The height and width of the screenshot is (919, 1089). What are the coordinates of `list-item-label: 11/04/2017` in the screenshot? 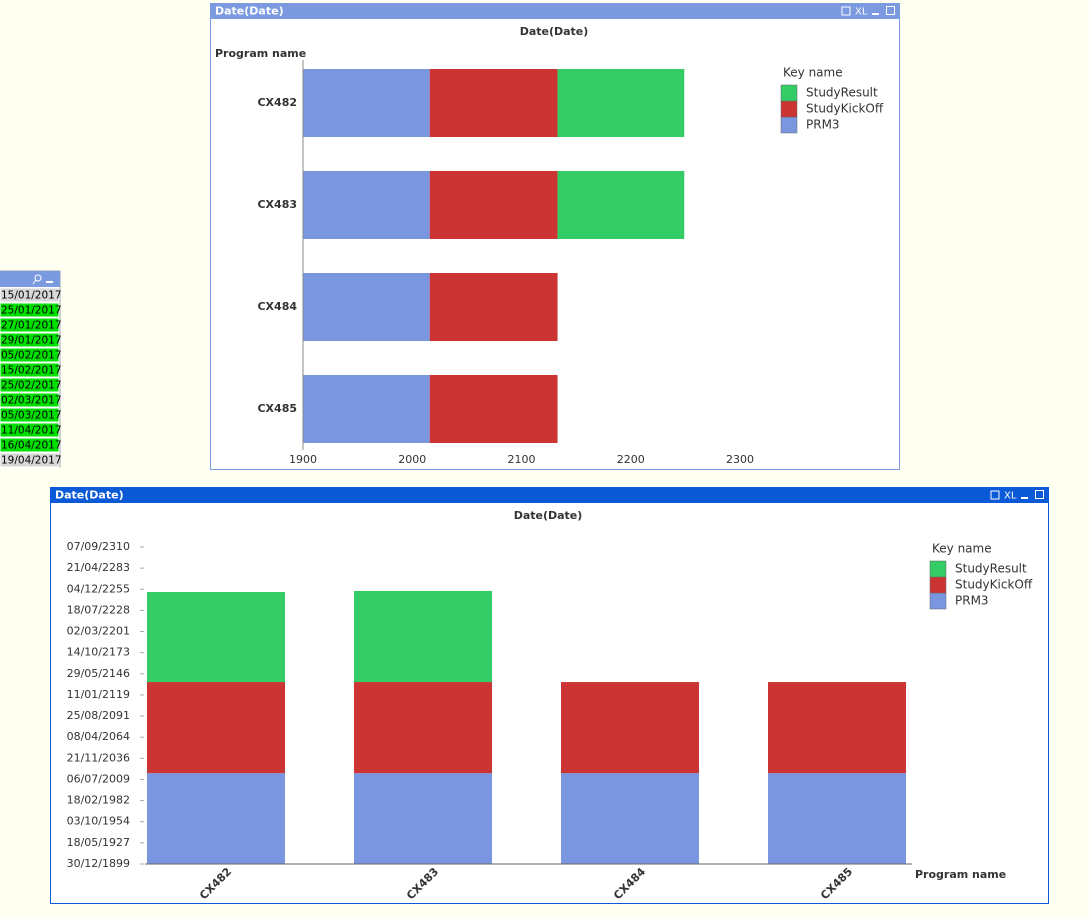 It's located at (31, 431).